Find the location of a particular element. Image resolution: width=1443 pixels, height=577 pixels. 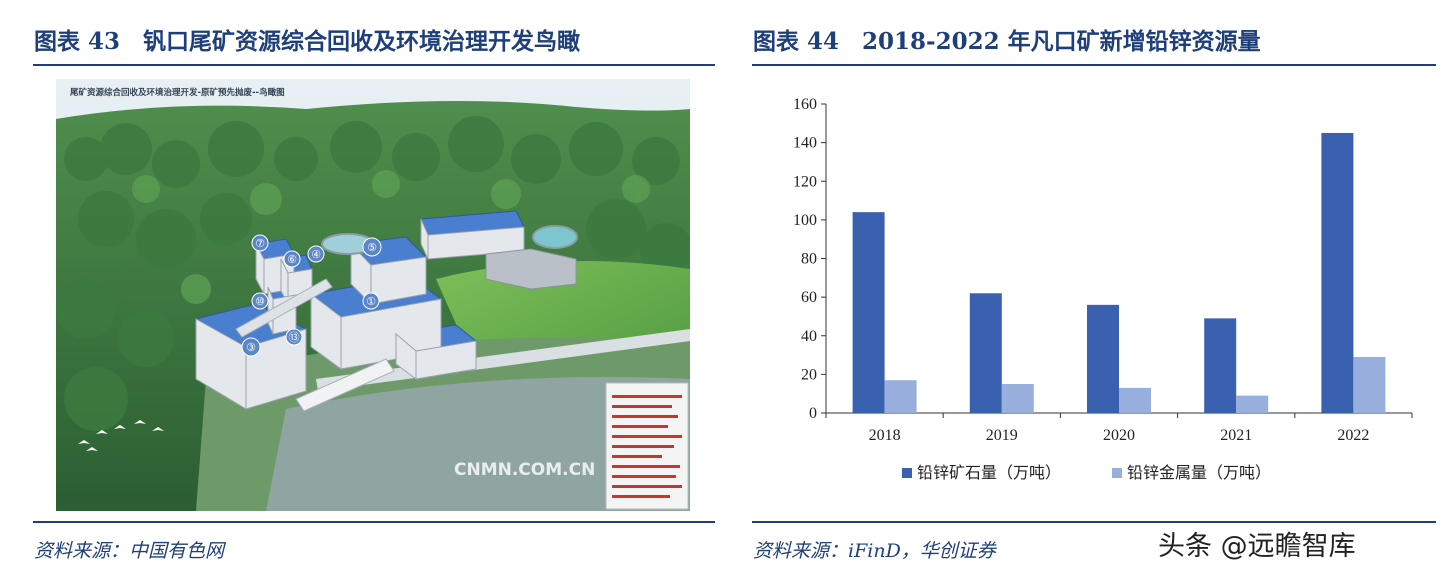

image-watermark: CNMN.COM.CN is located at coordinates (524, 470).